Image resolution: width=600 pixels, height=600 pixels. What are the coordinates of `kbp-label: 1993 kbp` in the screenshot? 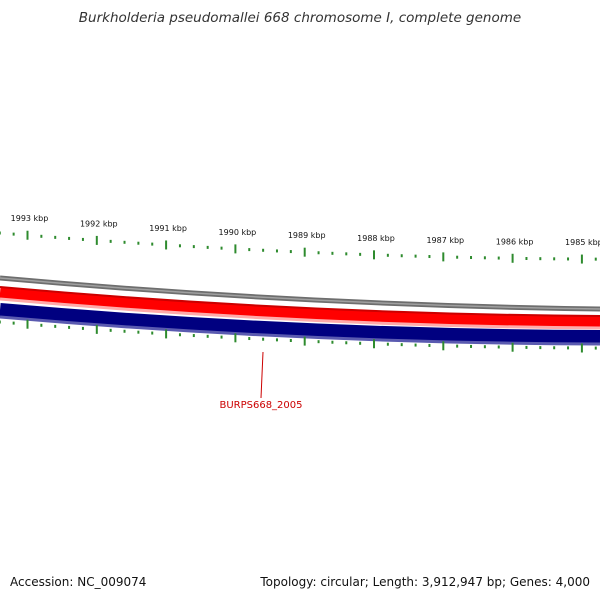 It's located at (30, 218).